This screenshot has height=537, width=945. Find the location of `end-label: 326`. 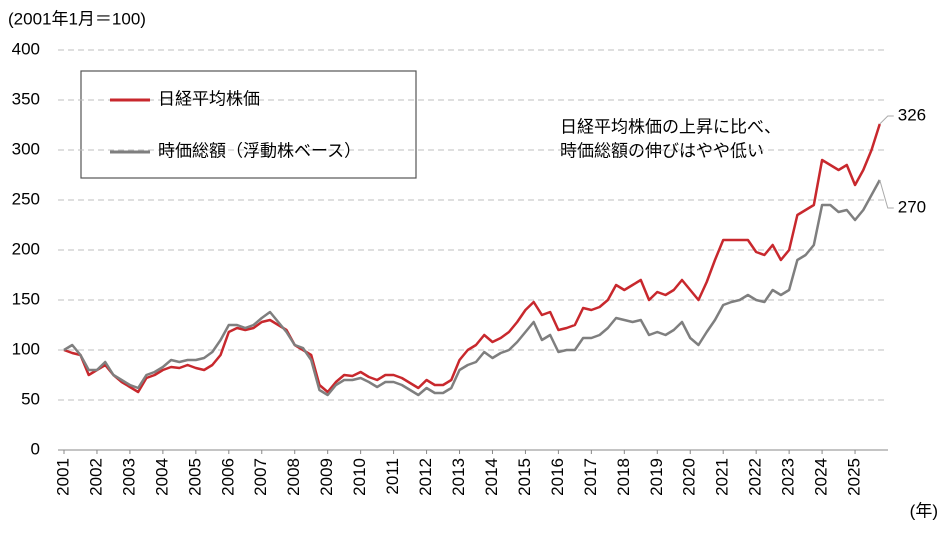

end-label: 326 is located at coordinates (912, 114).